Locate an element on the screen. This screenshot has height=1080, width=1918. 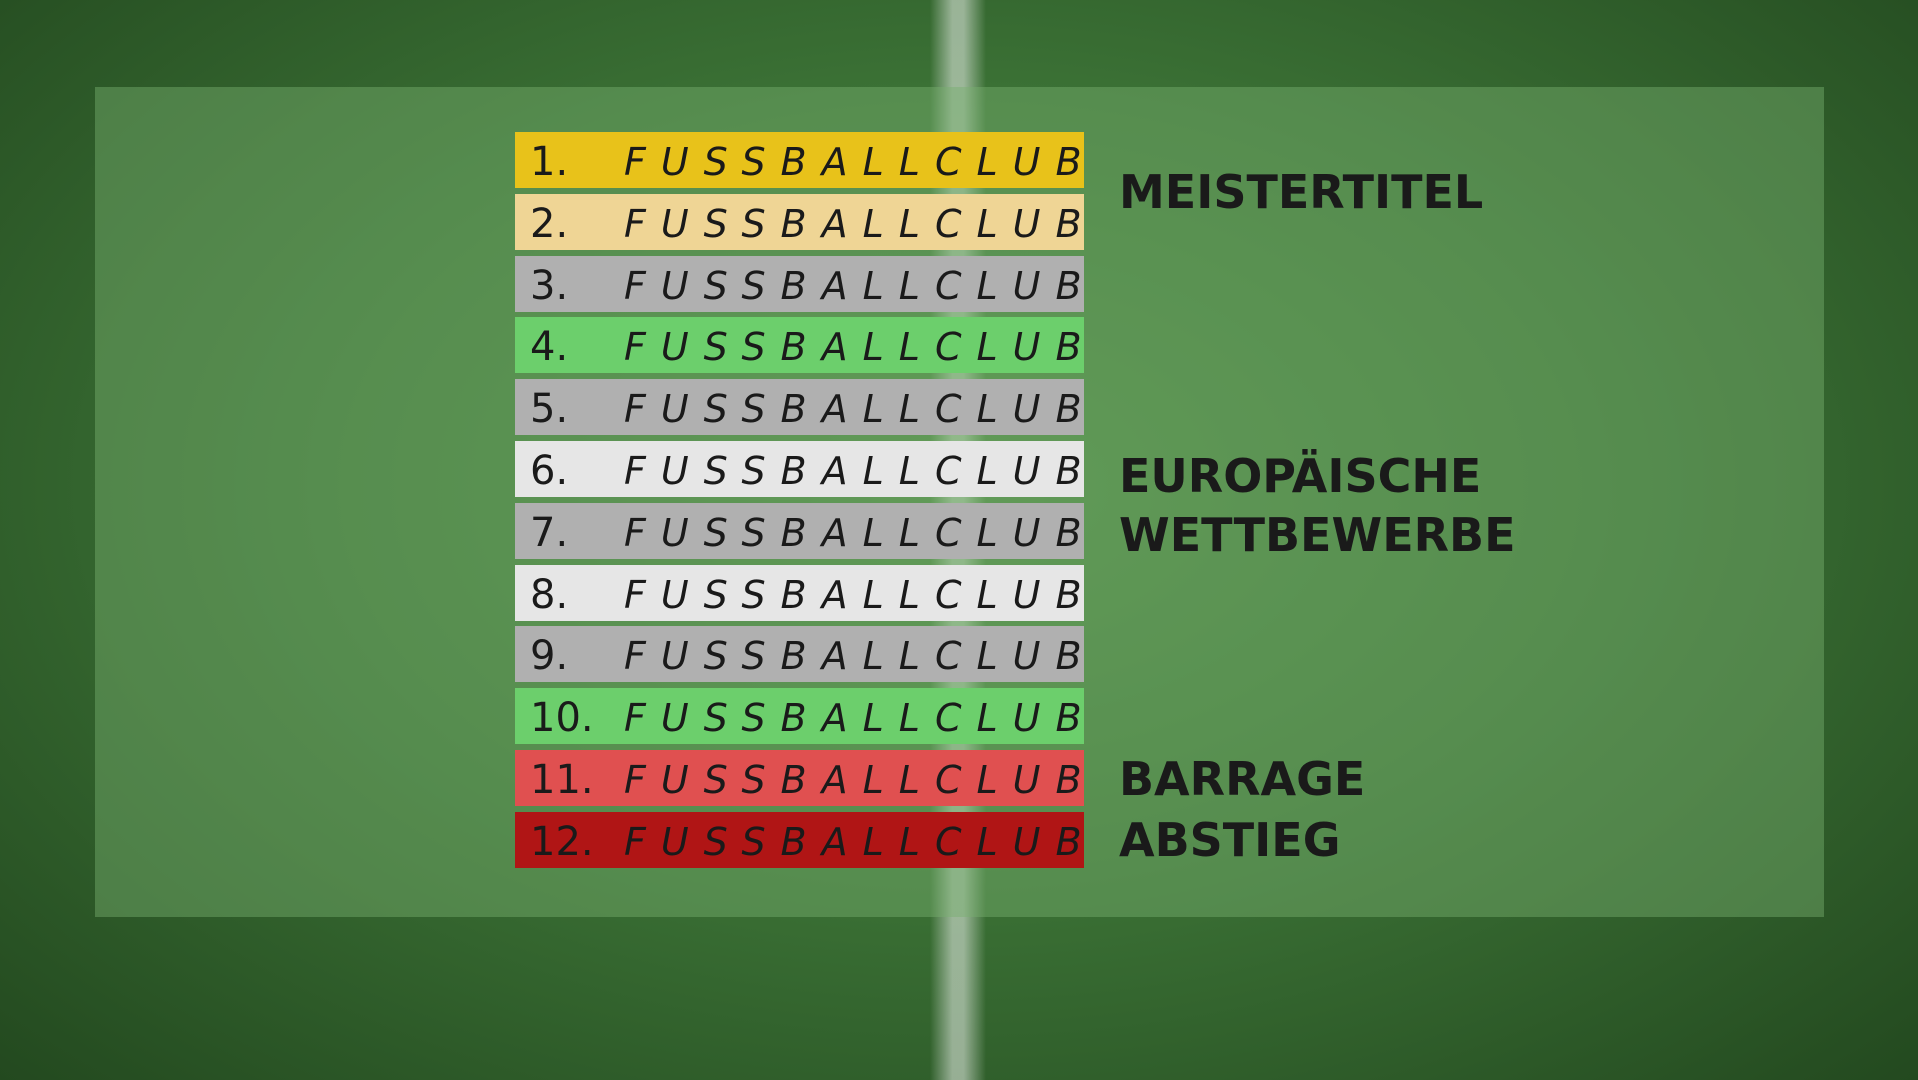
label: MEISTERTITEL is located at coordinates (1301, 192).